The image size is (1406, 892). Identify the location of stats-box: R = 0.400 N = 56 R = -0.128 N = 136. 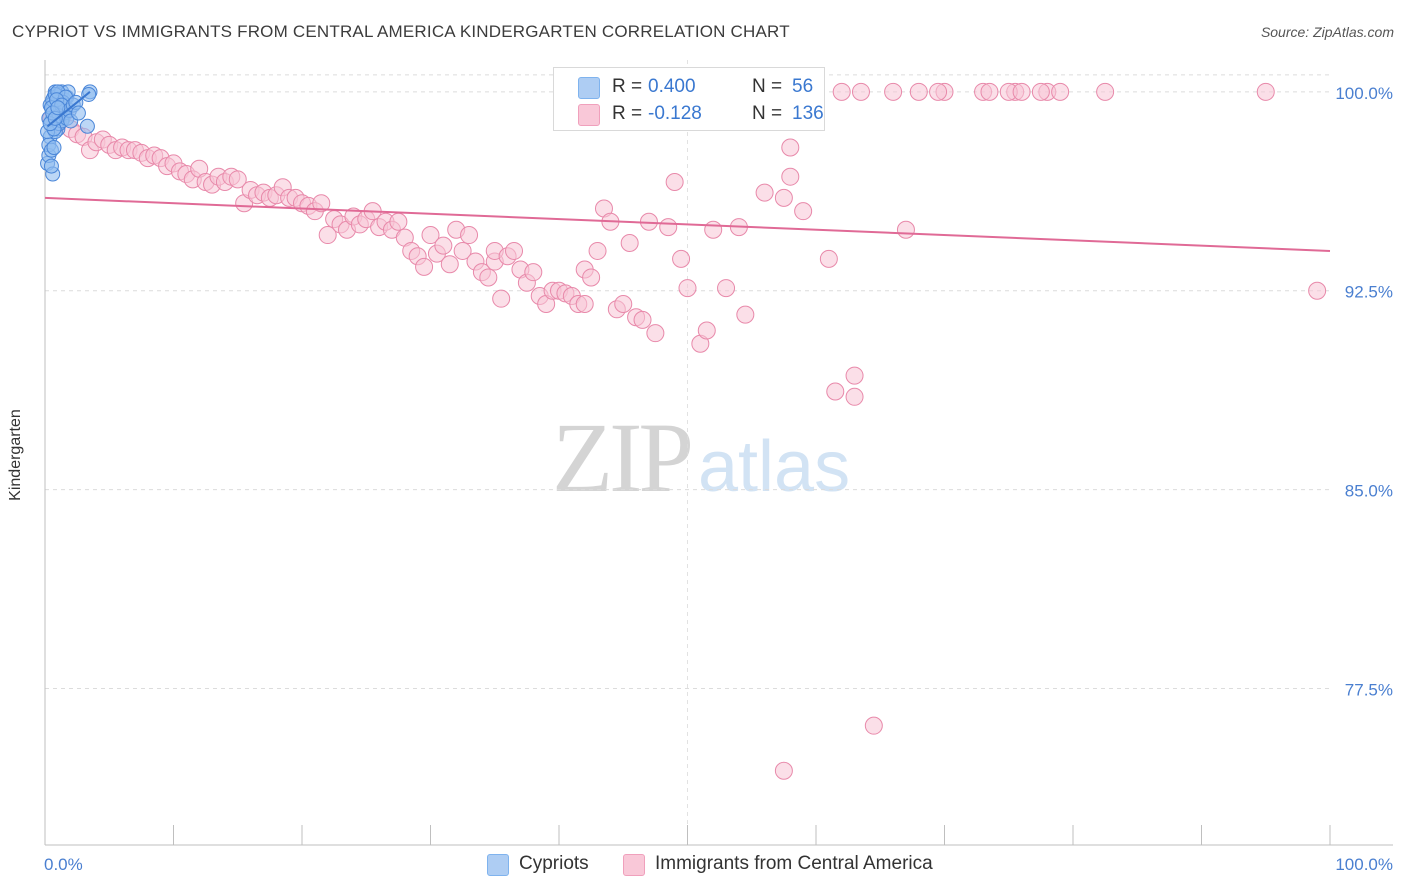
(689, 99).